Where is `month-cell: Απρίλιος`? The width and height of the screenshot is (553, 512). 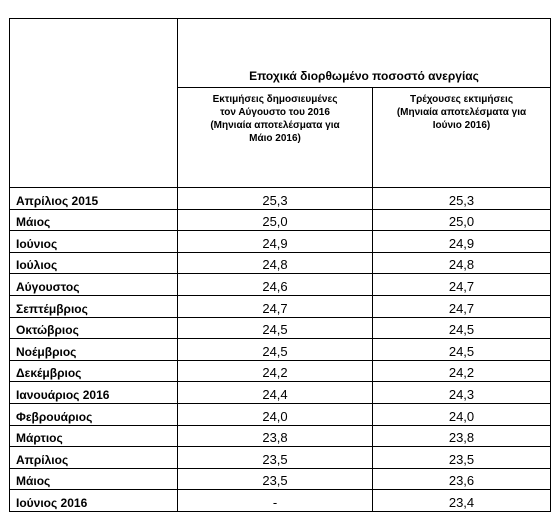
month-cell: Απρίλιος is located at coordinates (93, 457).